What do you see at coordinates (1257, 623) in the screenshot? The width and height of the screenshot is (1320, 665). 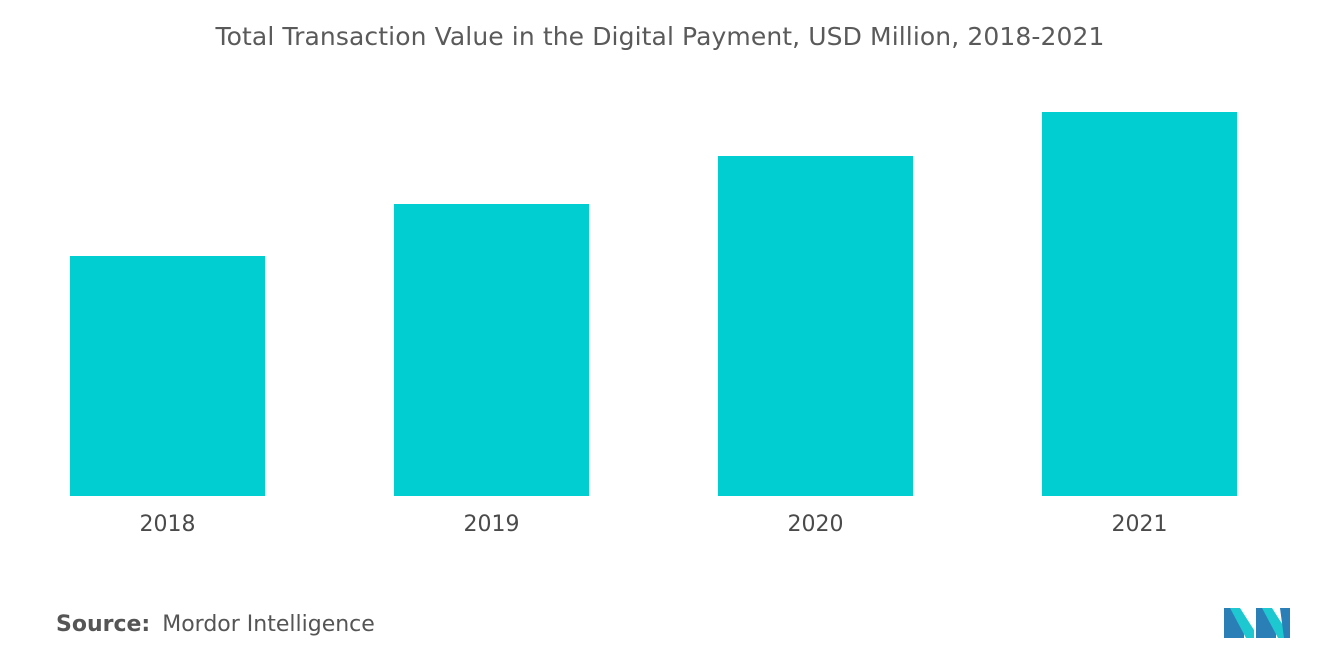 I see `mordor-intelligence-logo-icon` at bounding box center [1257, 623].